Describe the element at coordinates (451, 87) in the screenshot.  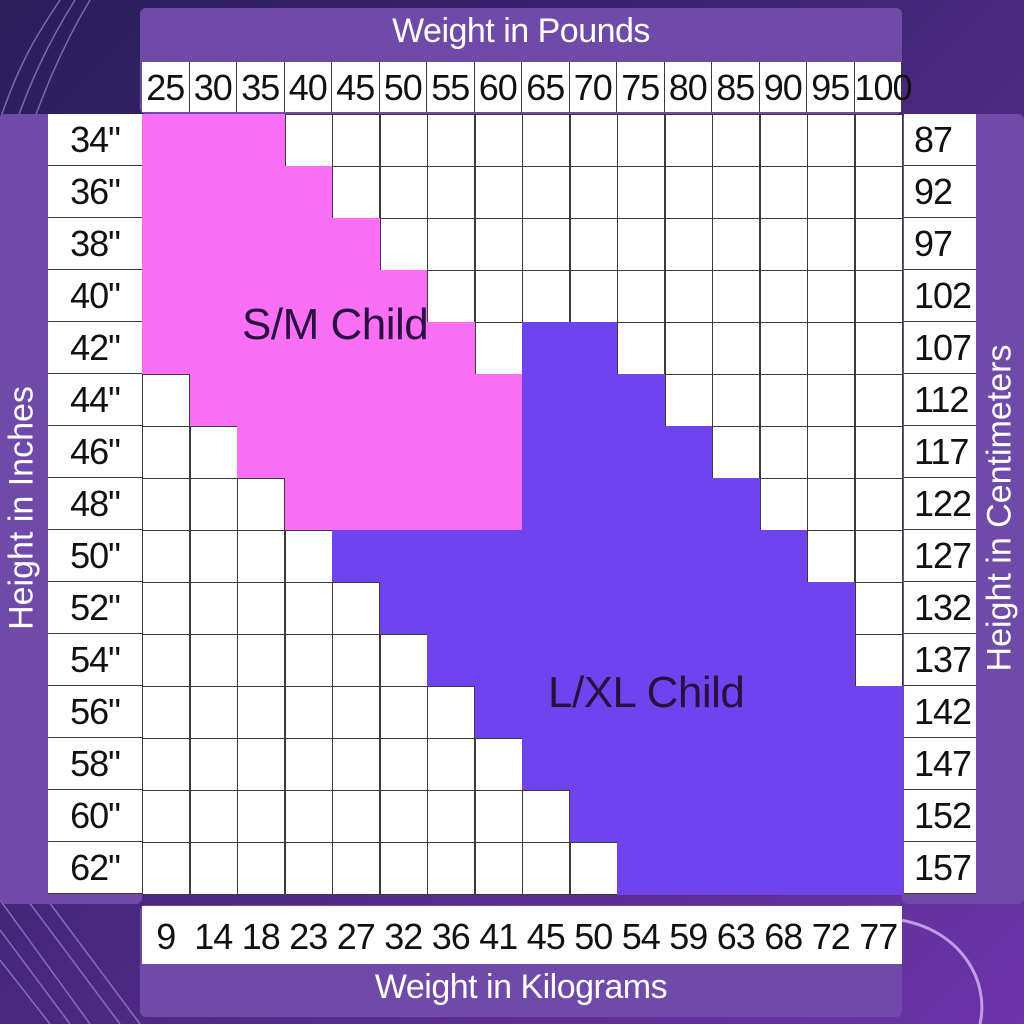
I see `weight-lbs-tick: 55` at that location.